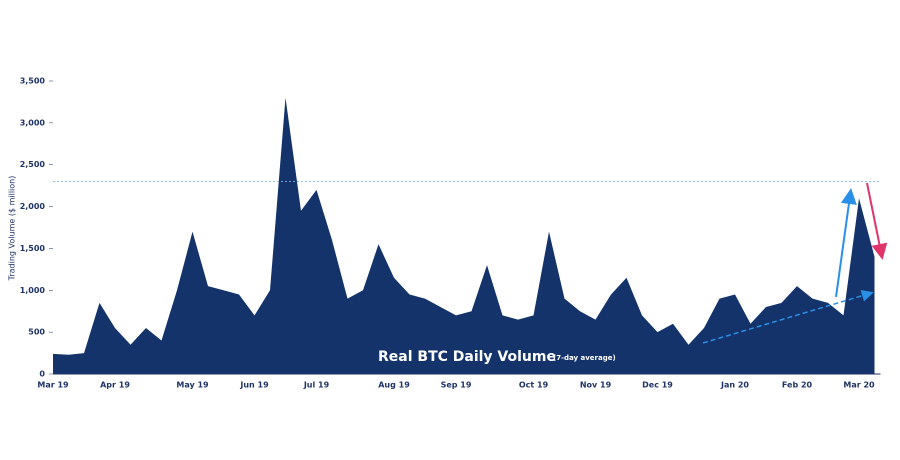 This screenshot has height=460, width=900. Describe the element at coordinates (534, 385) in the screenshot. I see `x-tick-label: Oct 19` at that location.